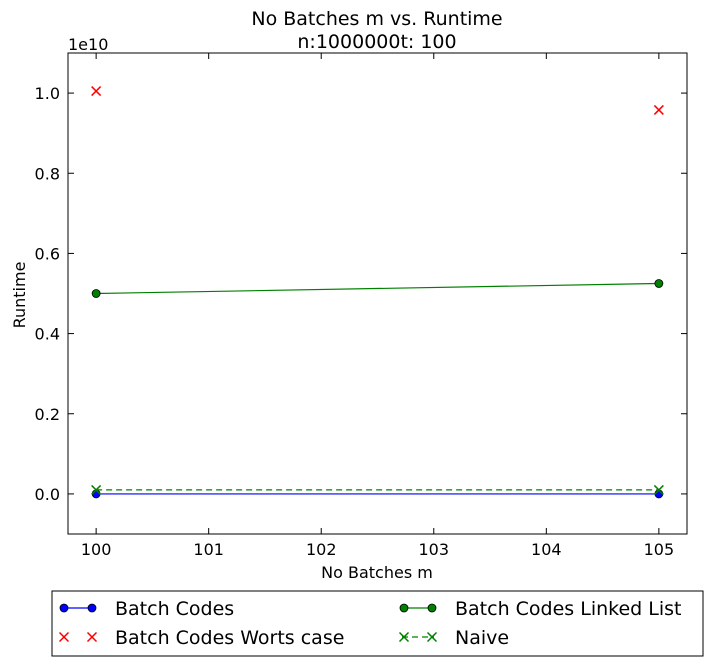 This screenshot has height=665, width=712. What do you see at coordinates (453, 638) in the screenshot?
I see `legend-item-3: Naive` at bounding box center [453, 638].